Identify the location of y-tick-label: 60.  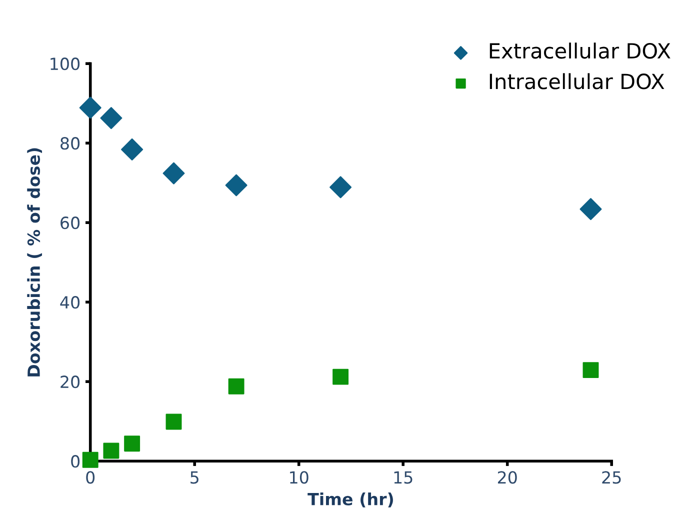
(70, 223).